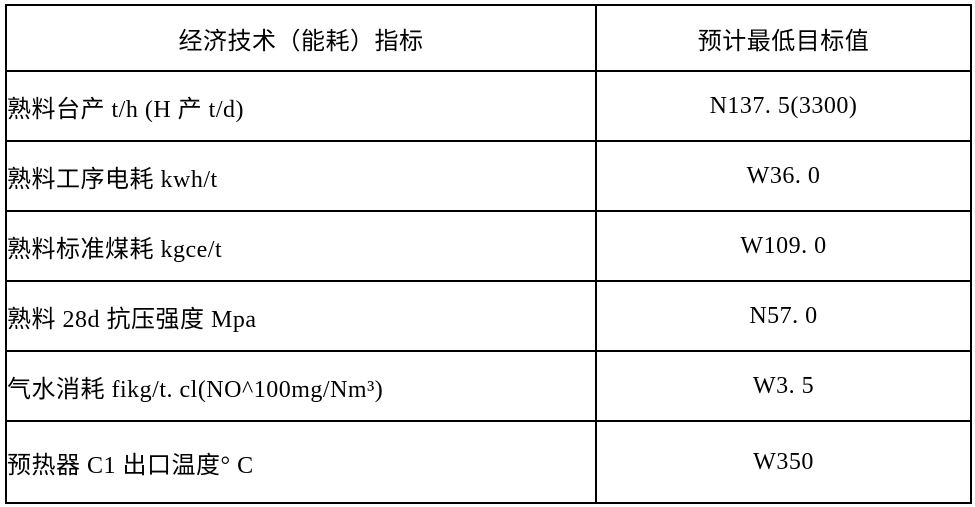 The width and height of the screenshot is (975, 507). I want to click on column-header-indicator: 经济技术（能耗）指标, so click(301, 38).